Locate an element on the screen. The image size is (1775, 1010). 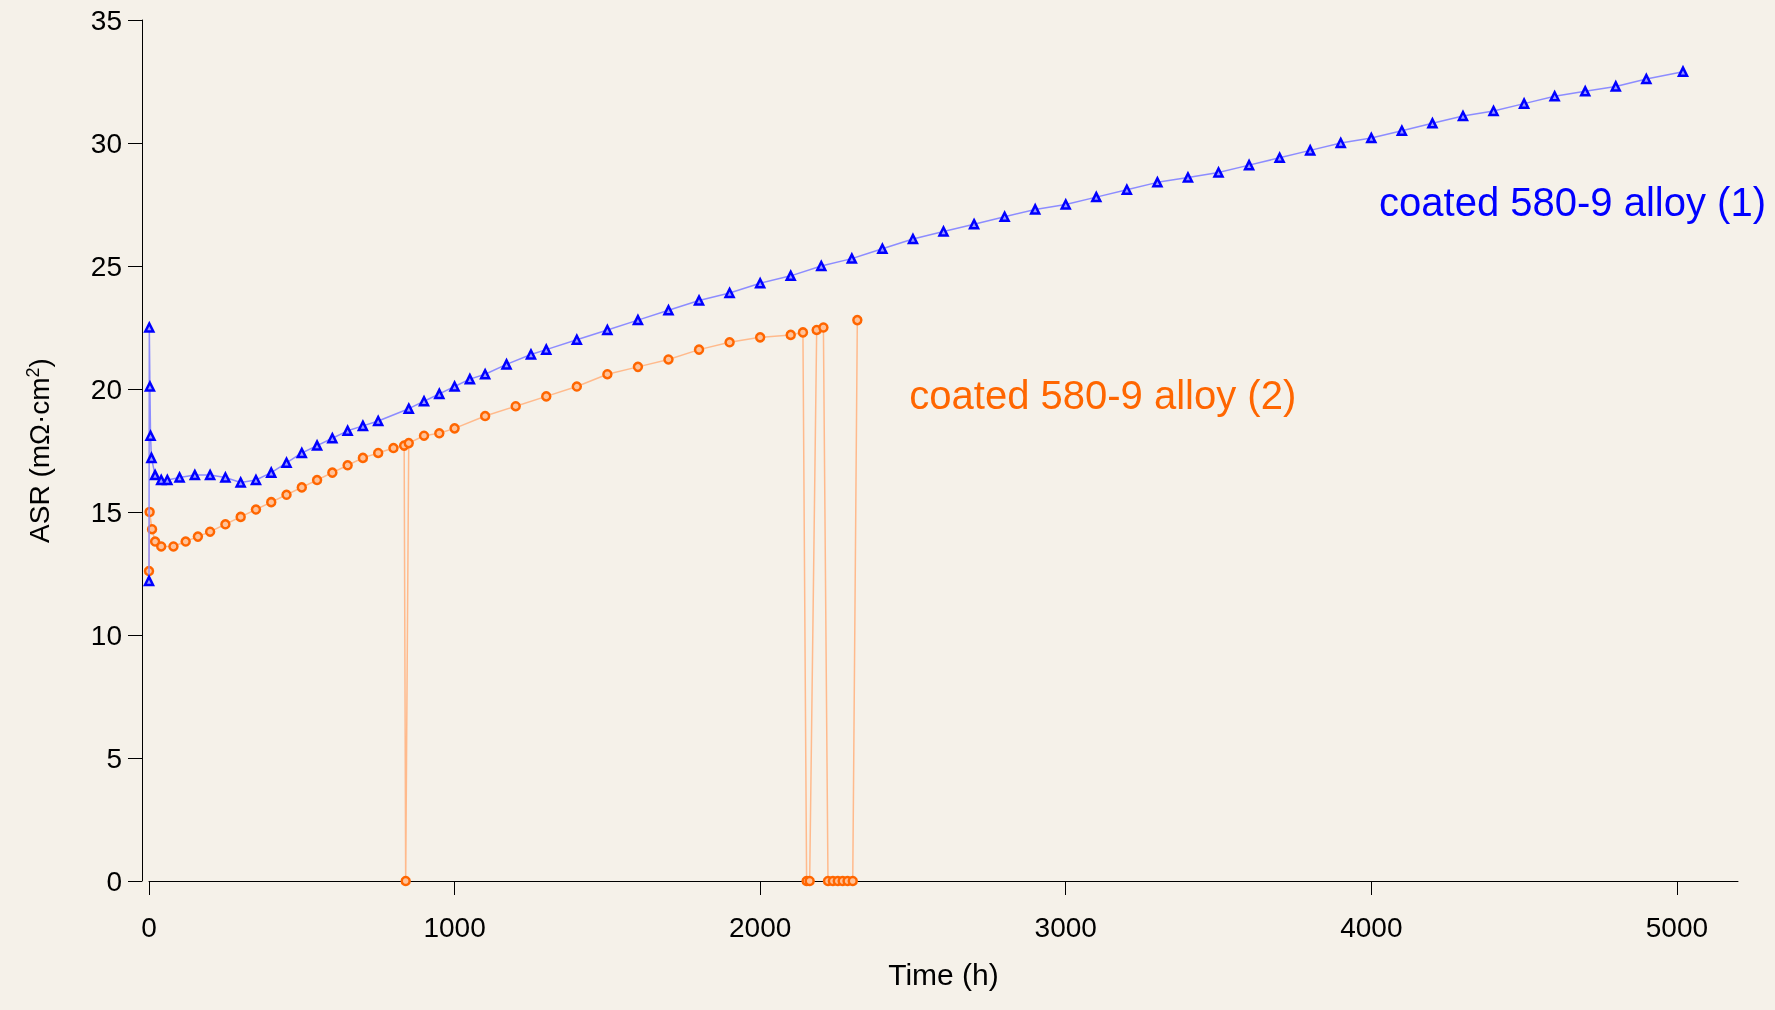
series-label: coated 580-9 alloy (2) is located at coordinates (1103, 395).